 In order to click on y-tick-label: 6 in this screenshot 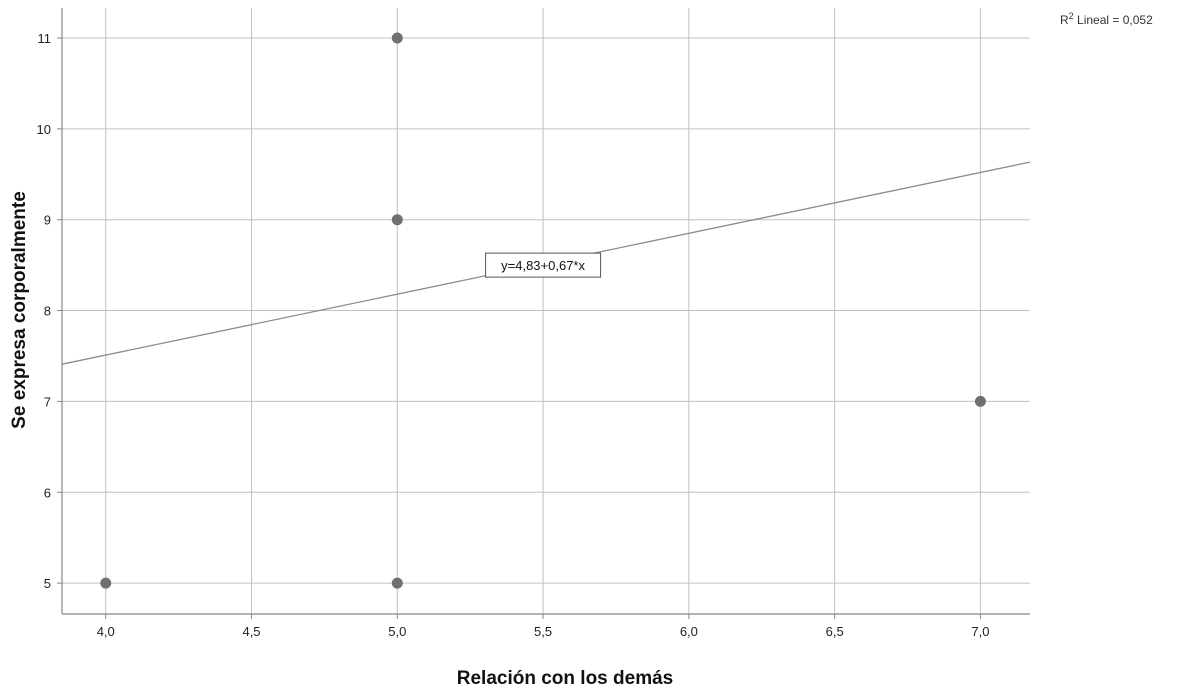, I will do `click(47, 492)`.